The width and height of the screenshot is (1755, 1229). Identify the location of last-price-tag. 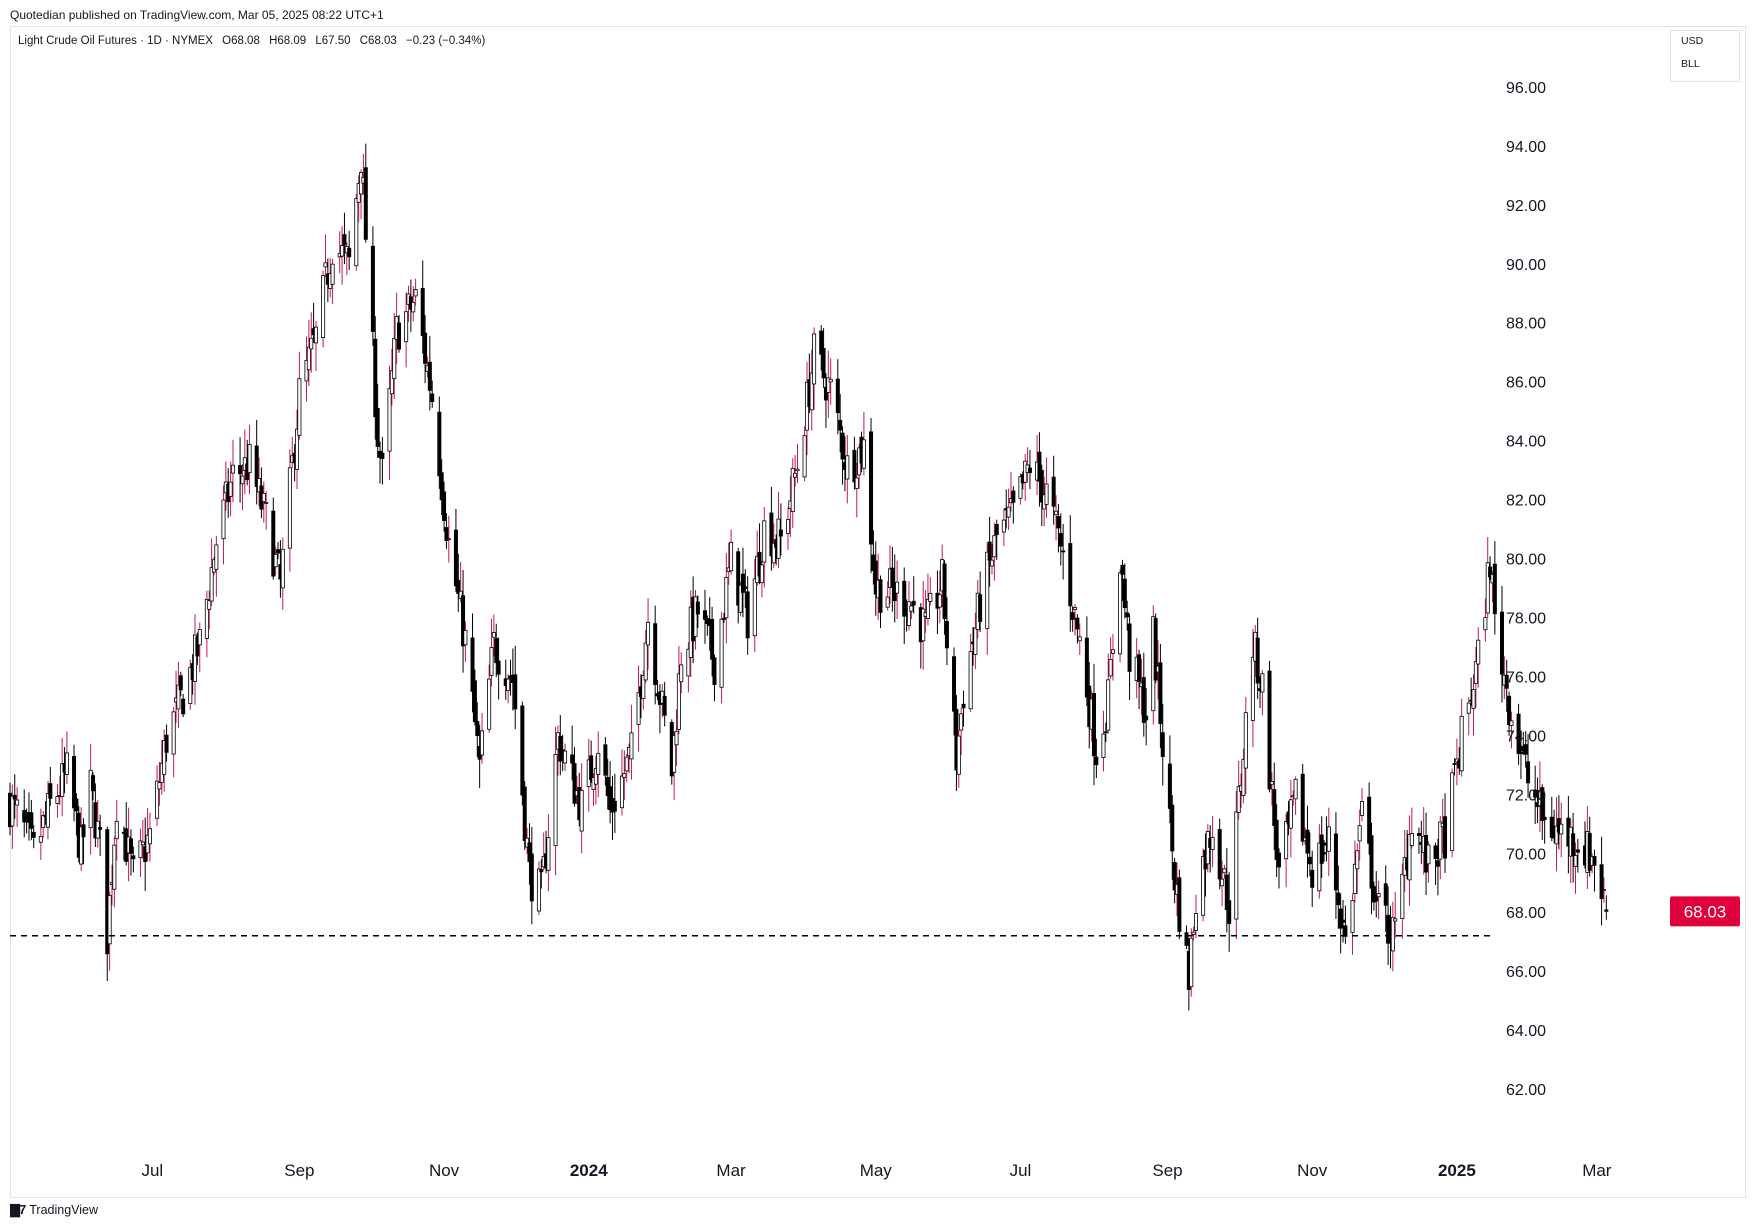
(1705, 911).